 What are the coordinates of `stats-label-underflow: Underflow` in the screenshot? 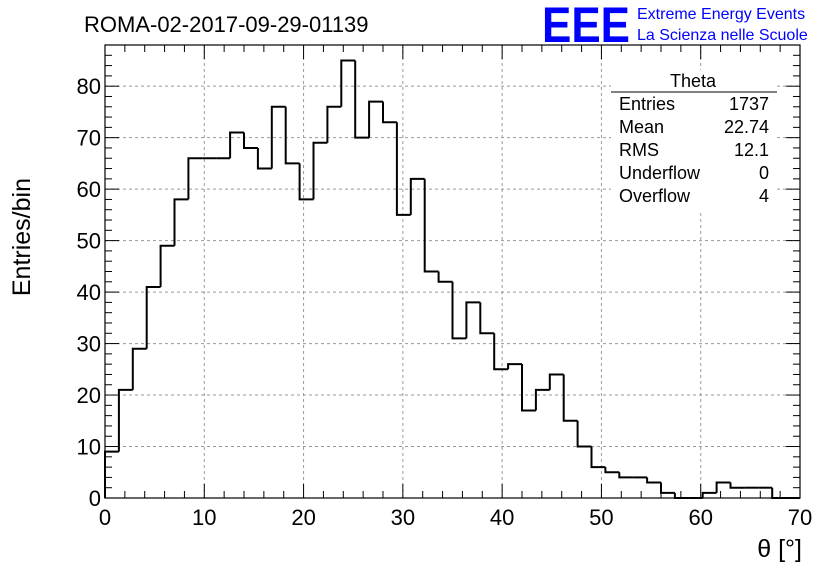 It's located at (660, 173).